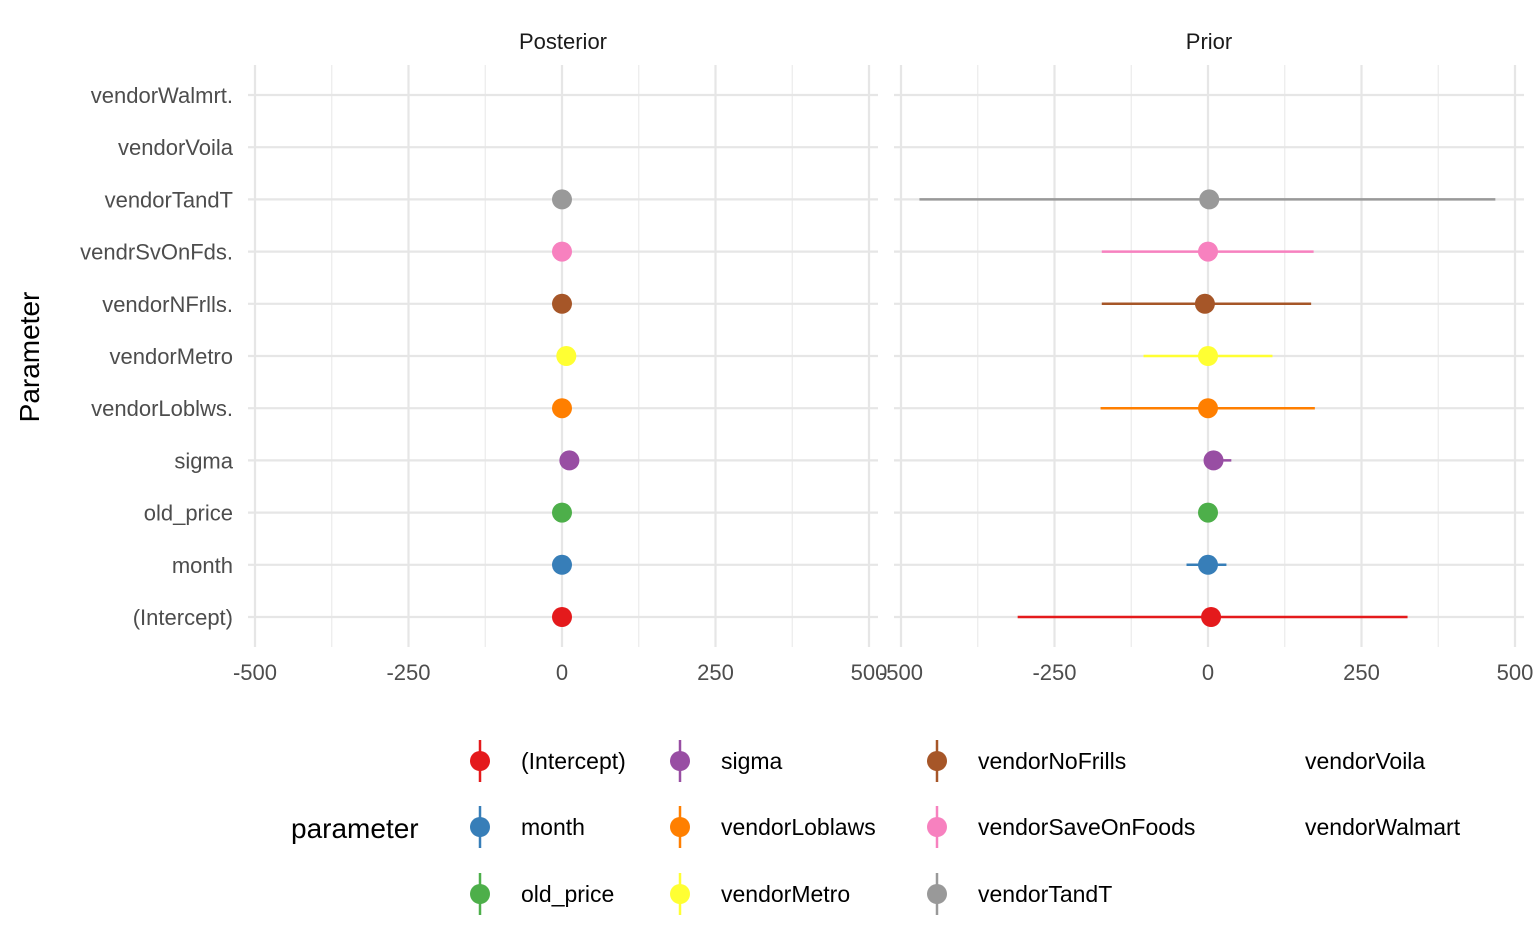  I want to click on legend-label: vendorSaveOnFoods, so click(1086, 827).